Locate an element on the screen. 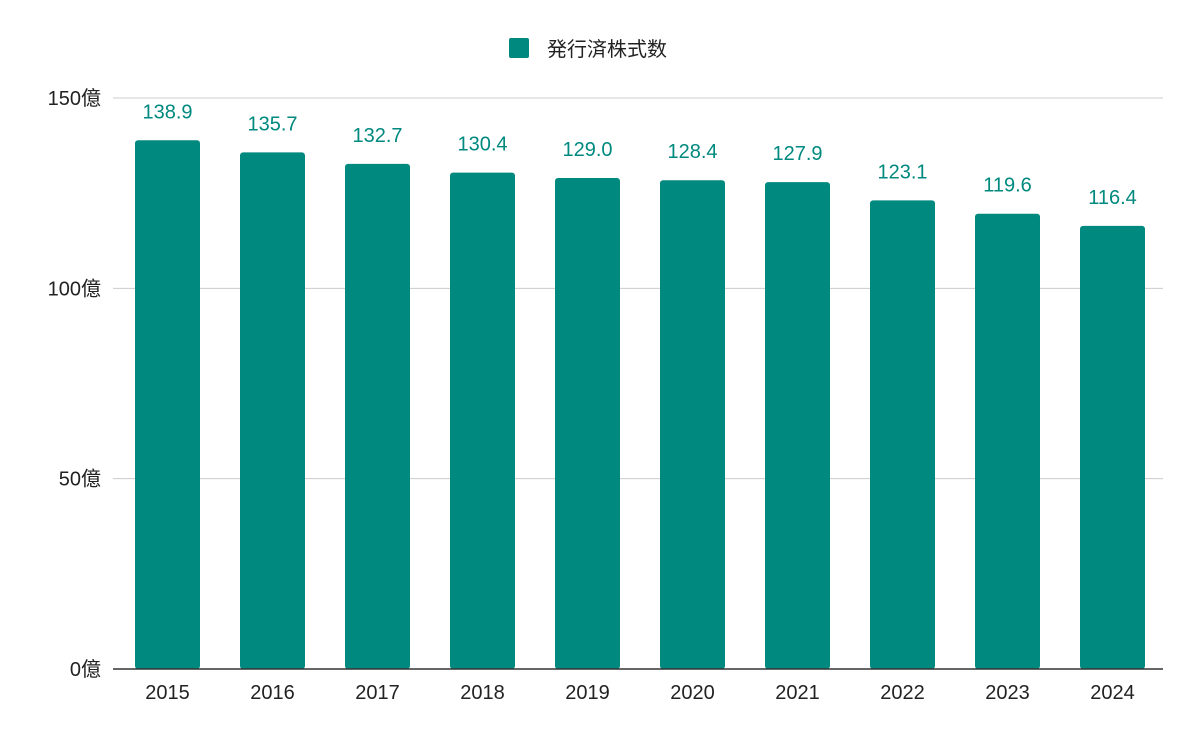  x-tick-label-2021: 2021 is located at coordinates (797, 693).